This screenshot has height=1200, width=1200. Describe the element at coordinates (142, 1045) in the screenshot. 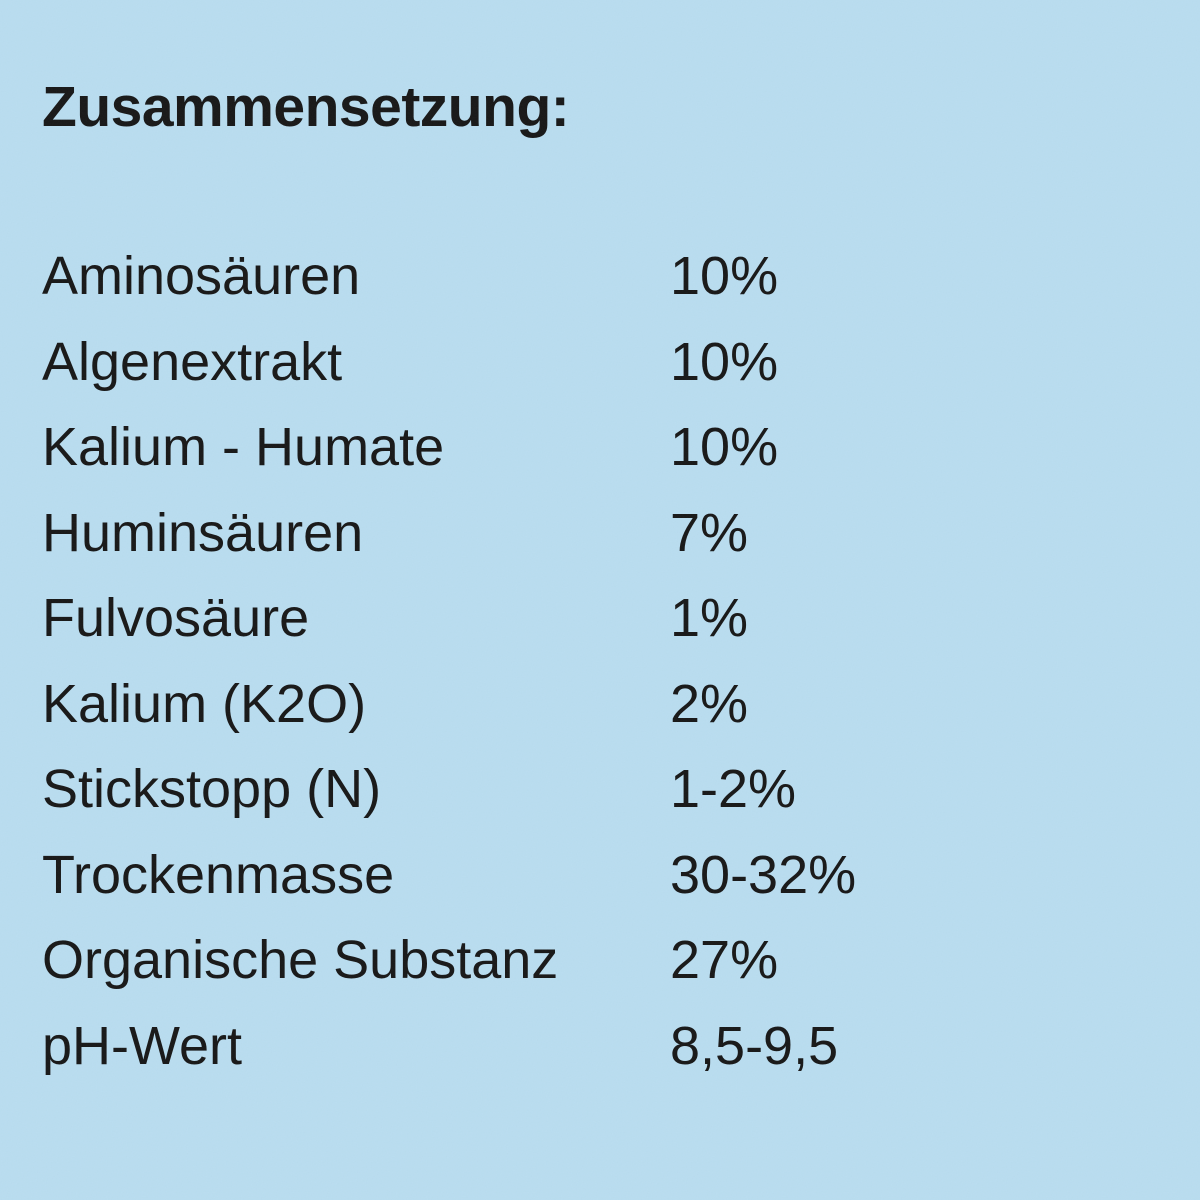

I see `ingredient-name: pH-Wert` at that location.